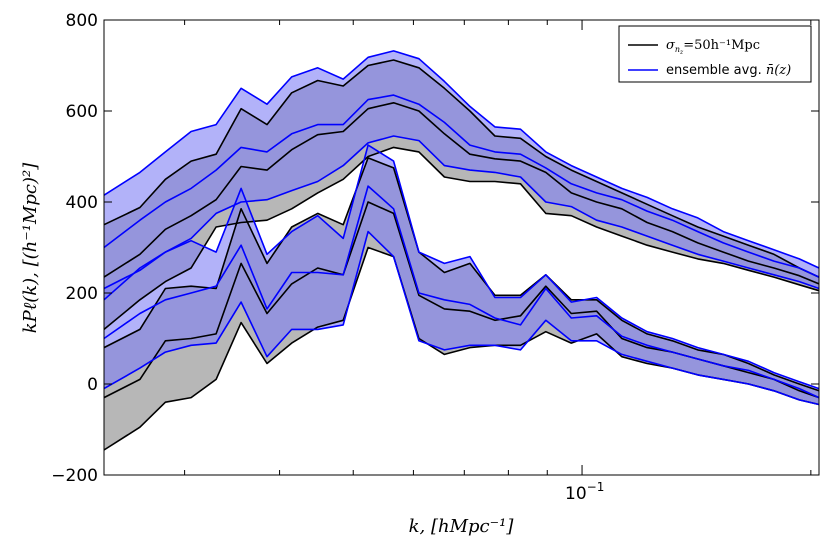  What do you see at coordinates (596, 487) in the screenshot?
I see `x-tick-label-exp: −1` at bounding box center [596, 487].